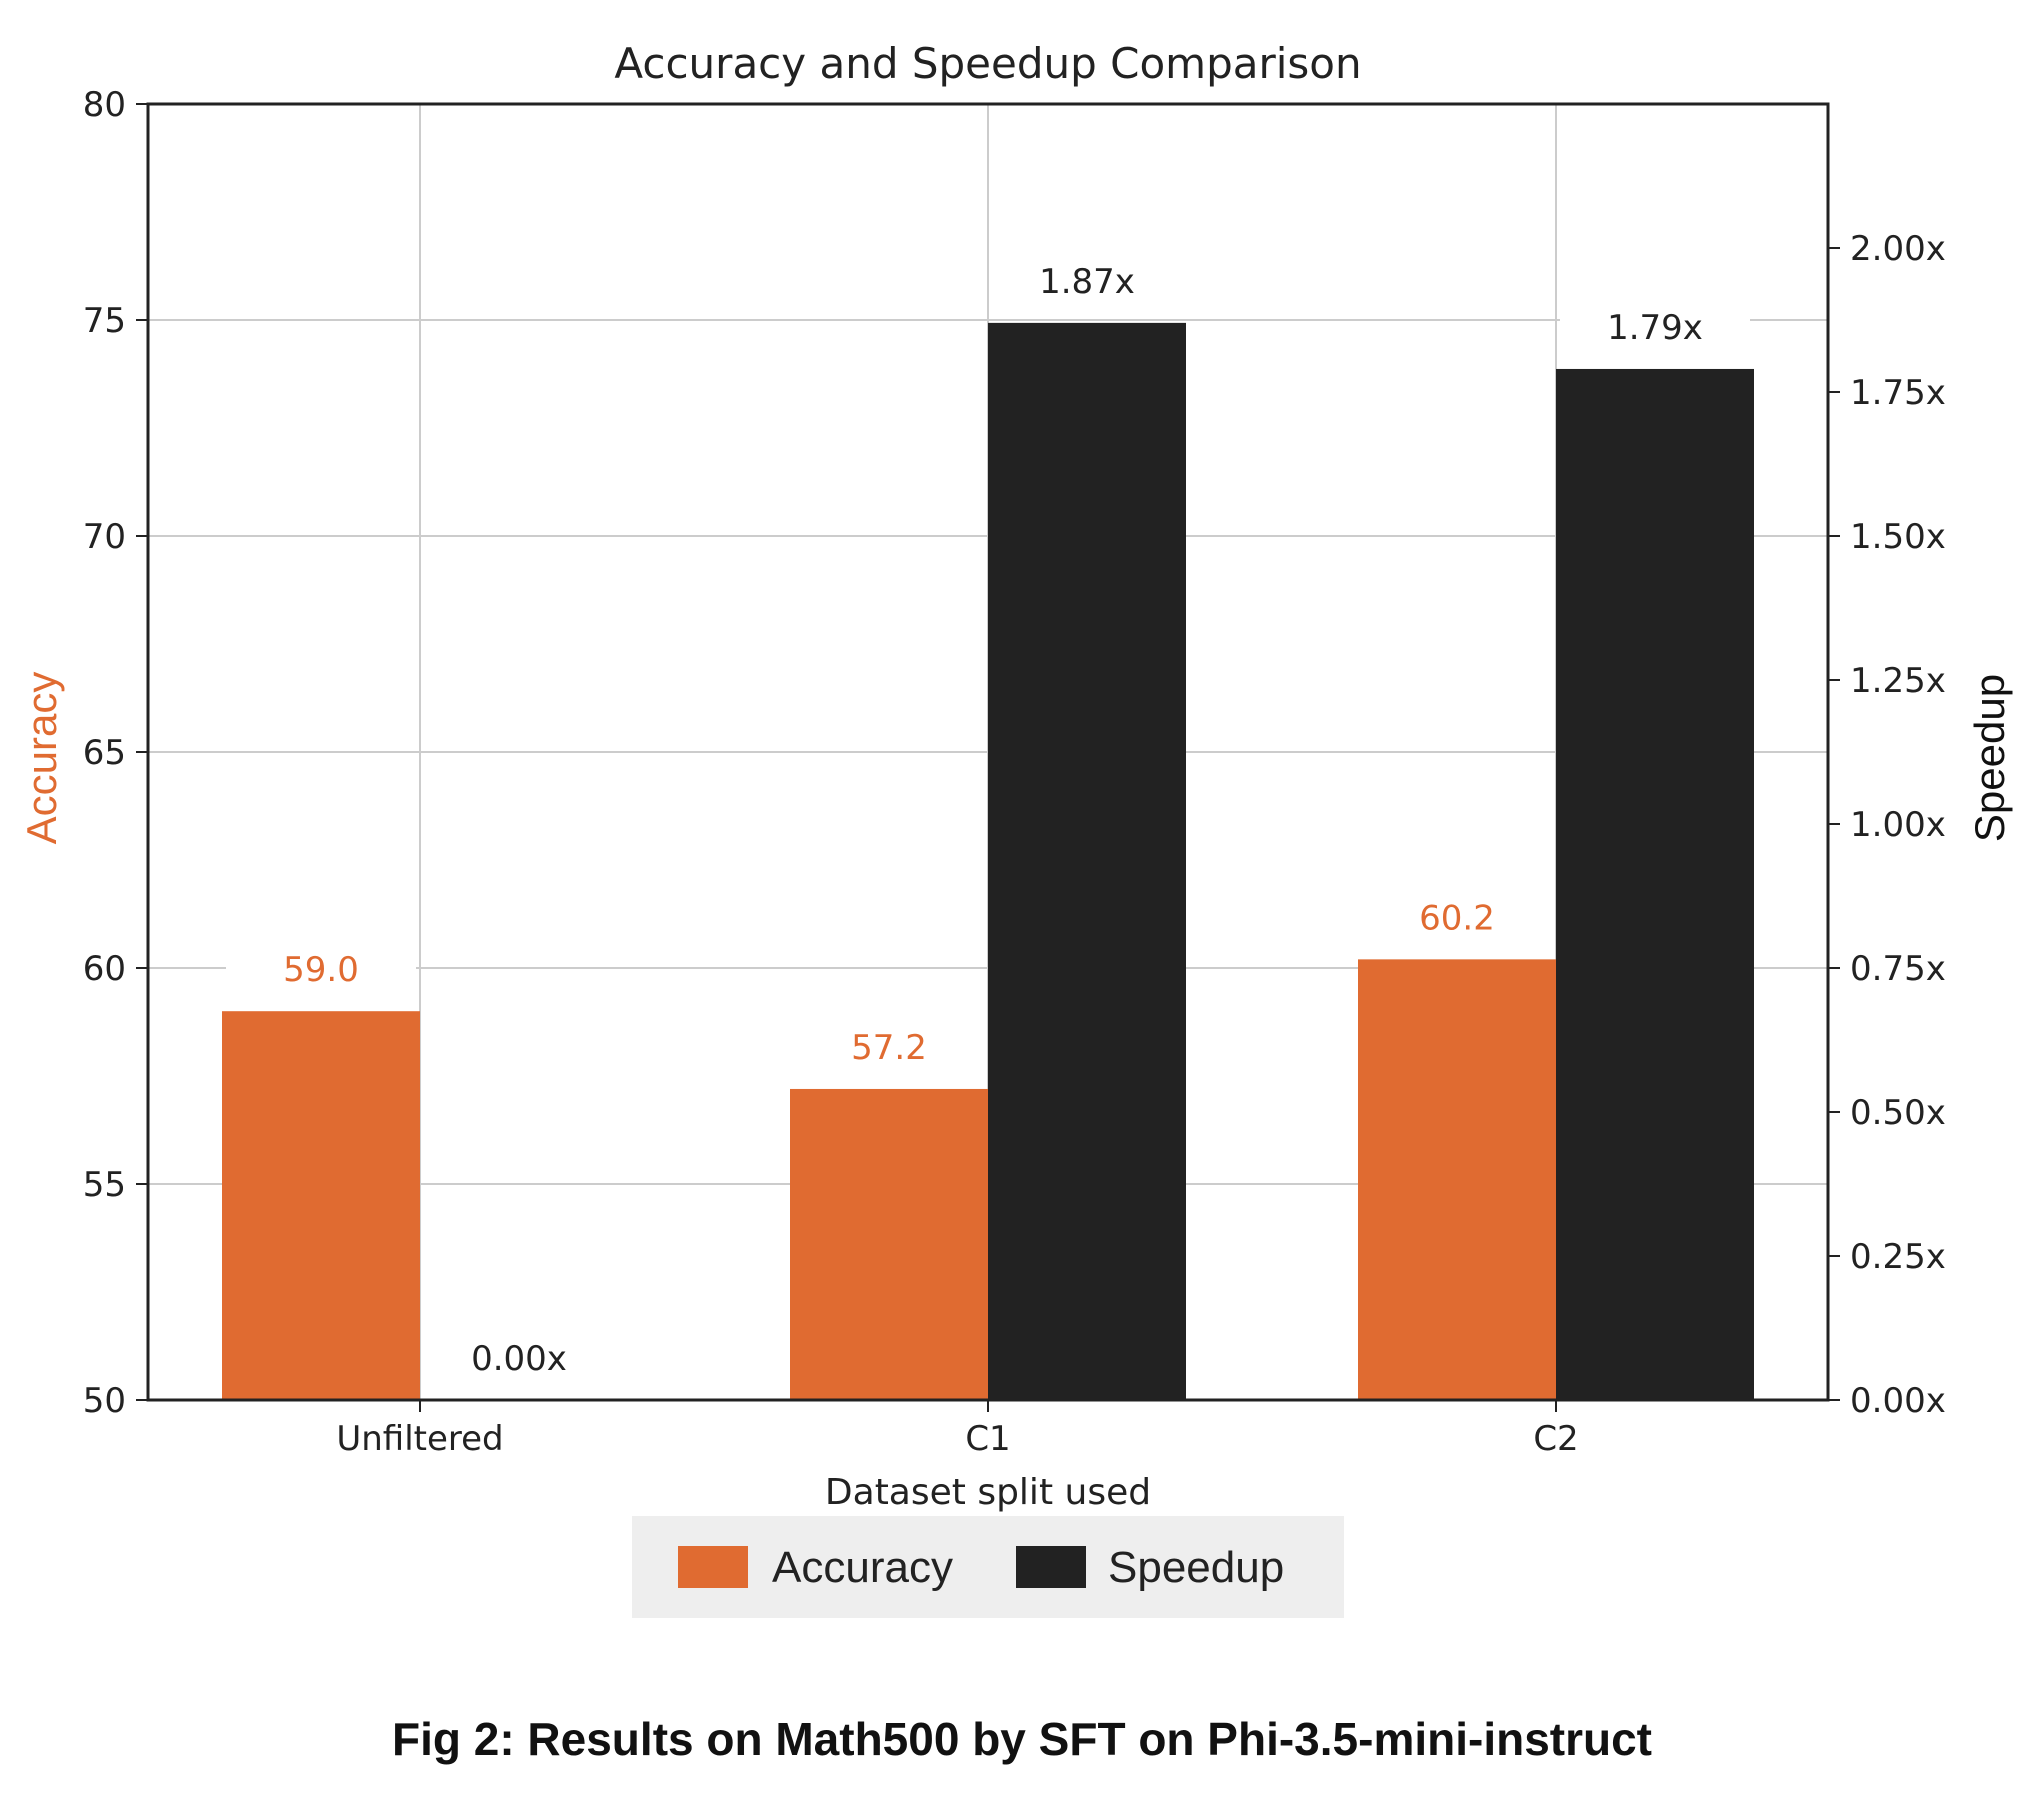  I want to click on right-tick-label: 0.25x, so click(1898, 1257).